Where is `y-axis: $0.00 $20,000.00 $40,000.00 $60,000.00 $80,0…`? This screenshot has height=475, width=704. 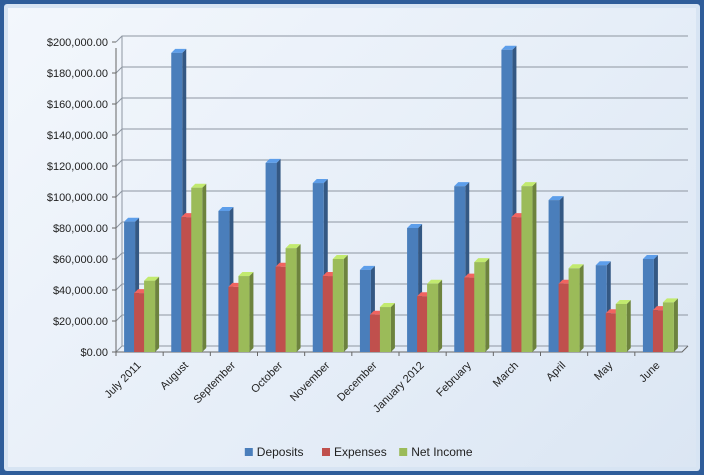 y-axis: $0.00 $20,000.00 $40,000.00 $60,000.00 $80,0… is located at coordinates (82, 198).